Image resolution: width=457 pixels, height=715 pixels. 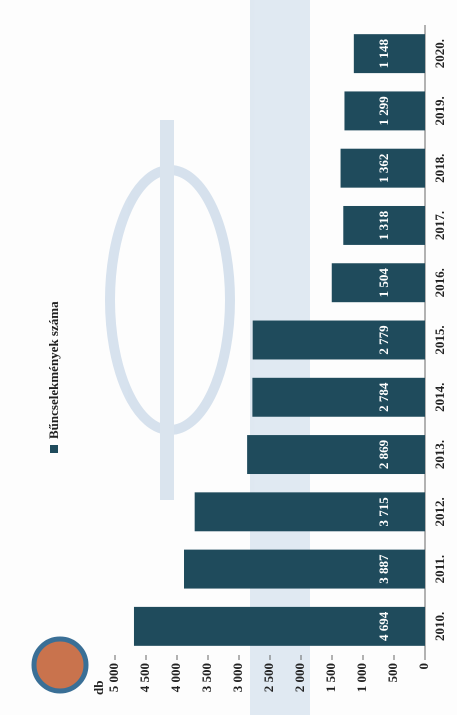 I want to click on x-tick-label: 2012., so click(x=439, y=511).